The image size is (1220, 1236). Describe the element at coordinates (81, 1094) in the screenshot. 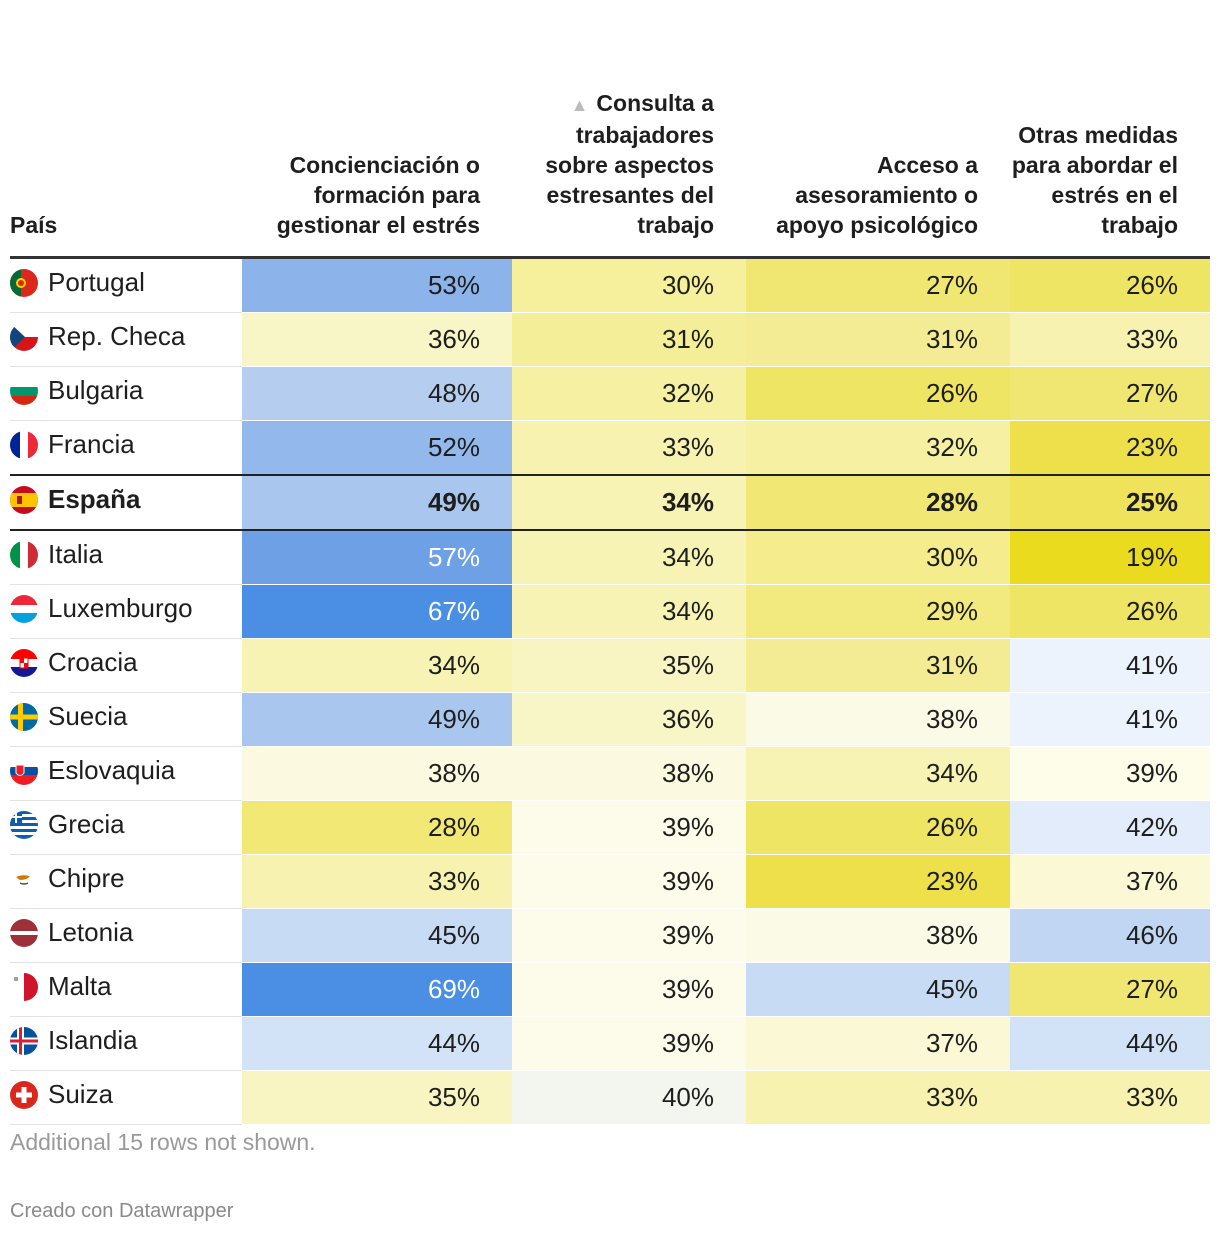

I see `country-name: Suiza` at that location.